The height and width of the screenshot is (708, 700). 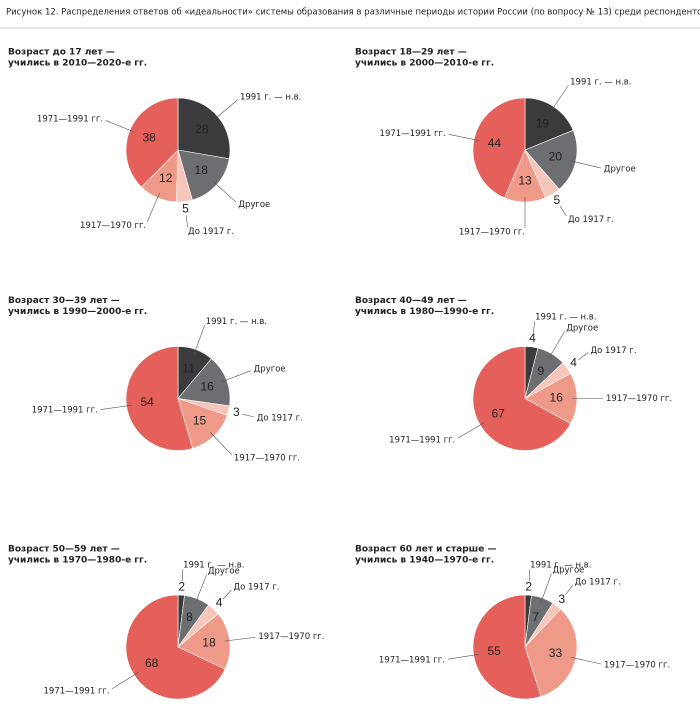 What do you see at coordinates (495, 651) in the screenshot?
I see `value-label: 55` at bounding box center [495, 651].